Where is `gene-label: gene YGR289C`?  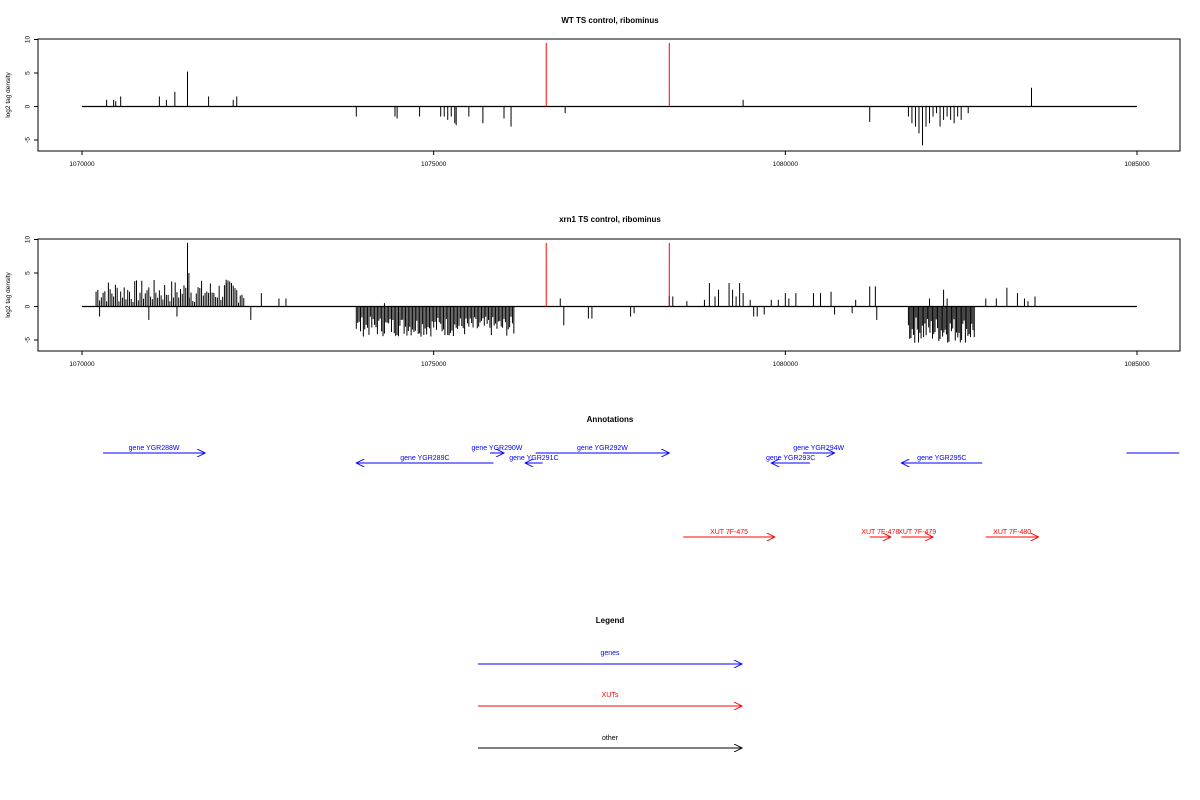
gene-label: gene YGR289C is located at coordinates (424, 458).